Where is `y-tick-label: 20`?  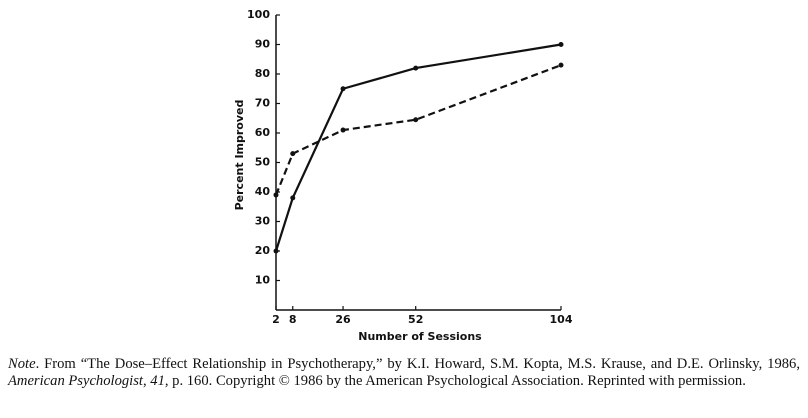 y-tick-label: 20 is located at coordinates (263, 250).